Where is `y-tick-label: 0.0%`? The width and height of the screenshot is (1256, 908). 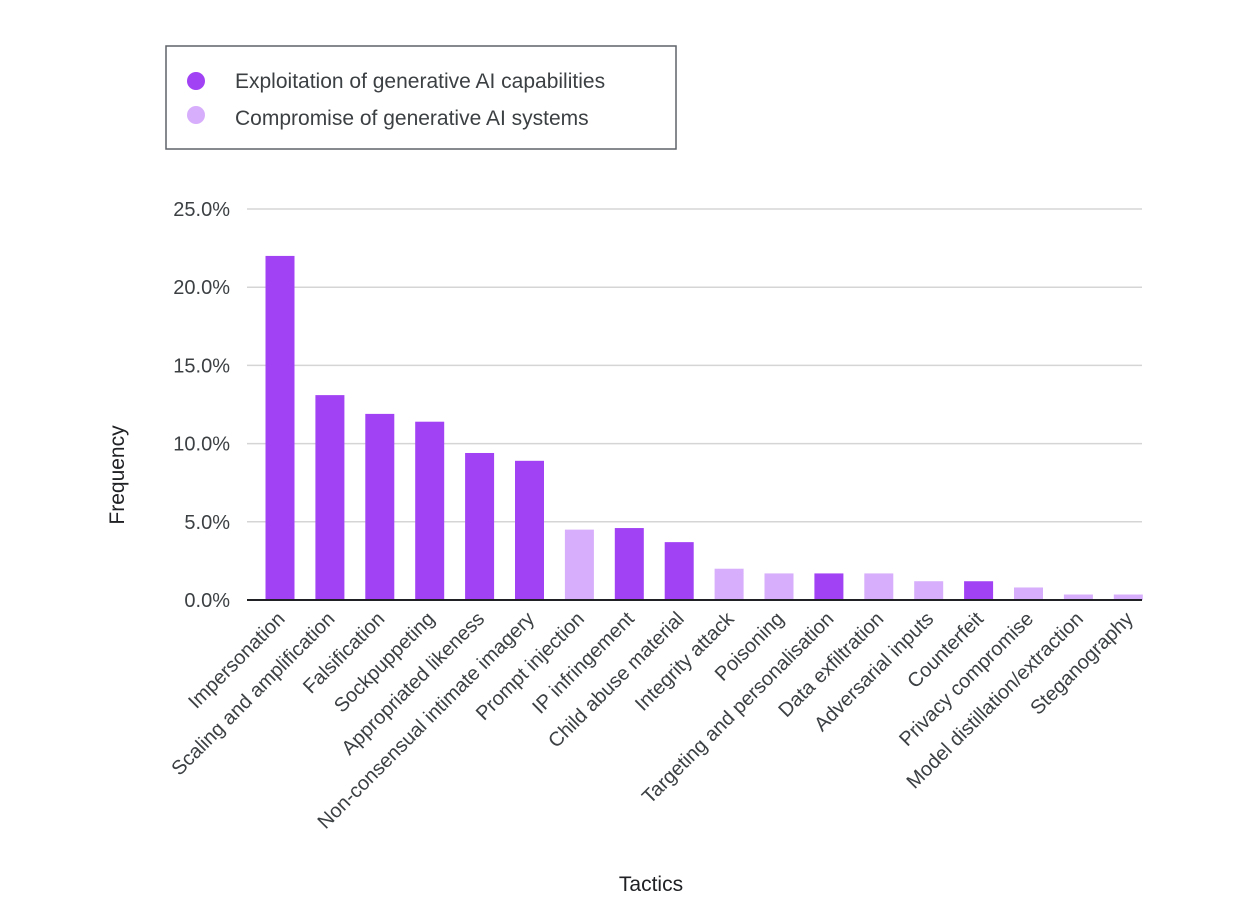 y-tick-label: 0.0% is located at coordinates (207, 601).